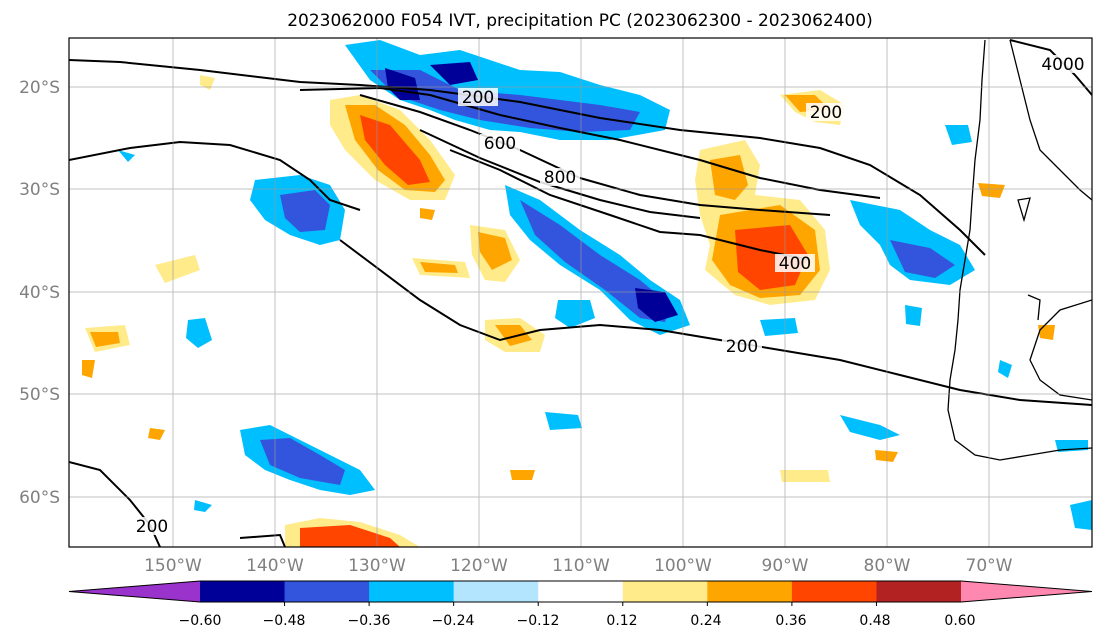 The width and height of the screenshot is (1103, 641). Describe the element at coordinates (887, 566) in the screenshot. I see `lon-label: 80°W` at that location.